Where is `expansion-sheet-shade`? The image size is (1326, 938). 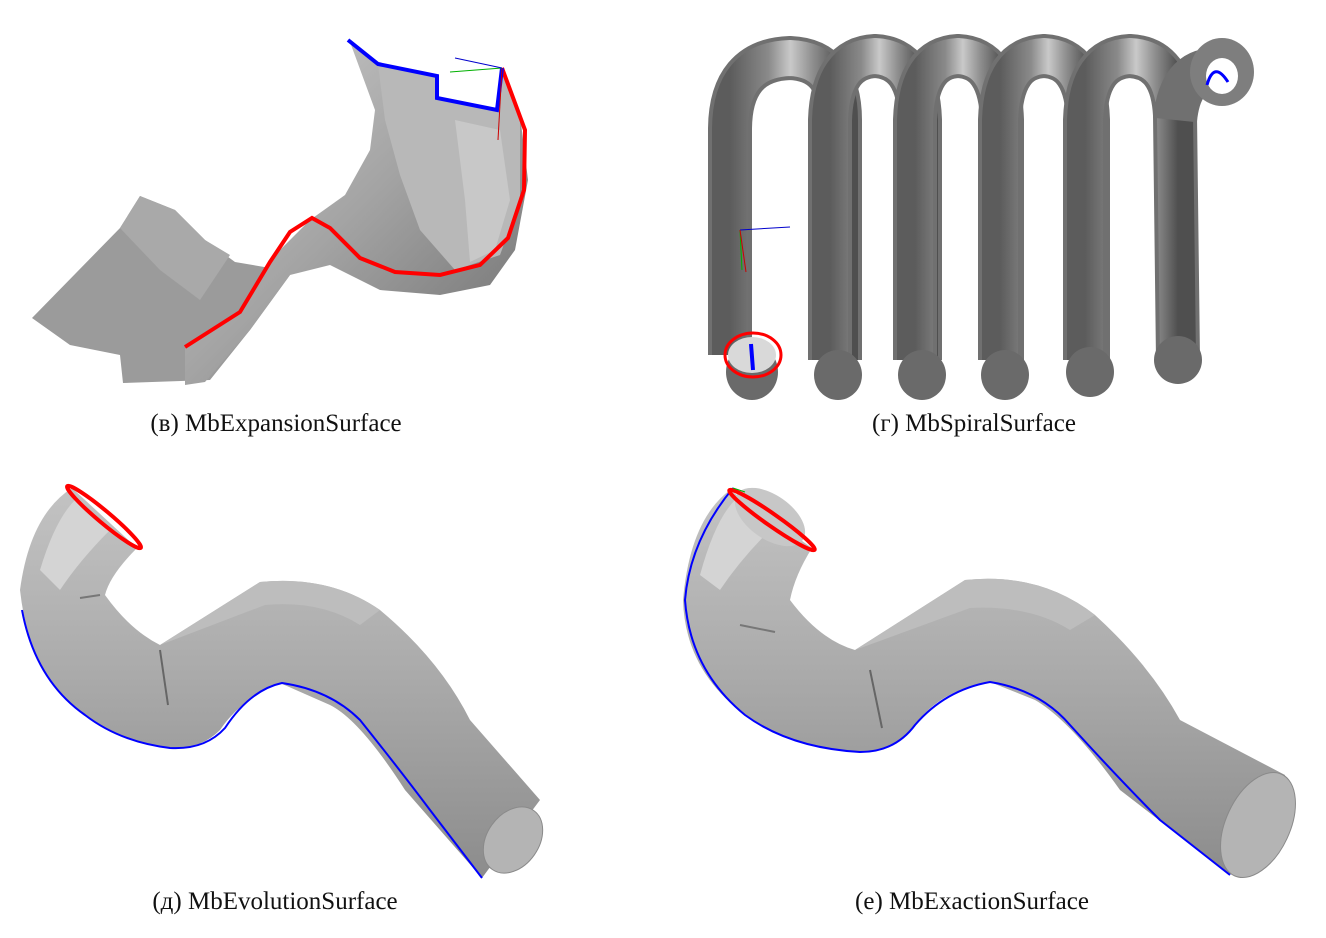 expansion-sheet-shade is located at coordinates (175, 248).